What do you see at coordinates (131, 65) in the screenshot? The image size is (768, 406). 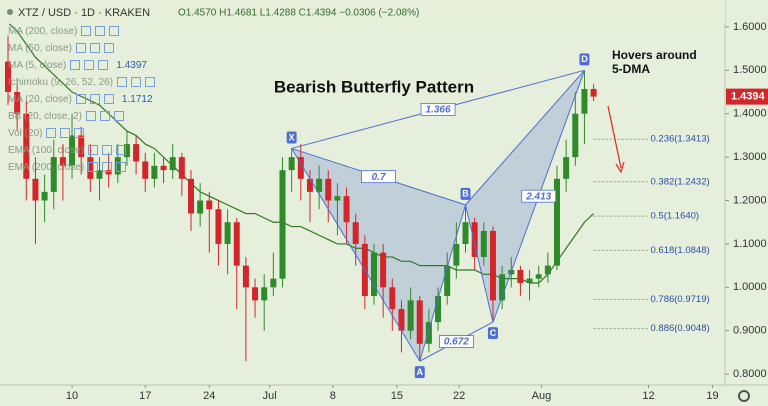 I see `indicator-value: 1.4397` at bounding box center [131, 65].